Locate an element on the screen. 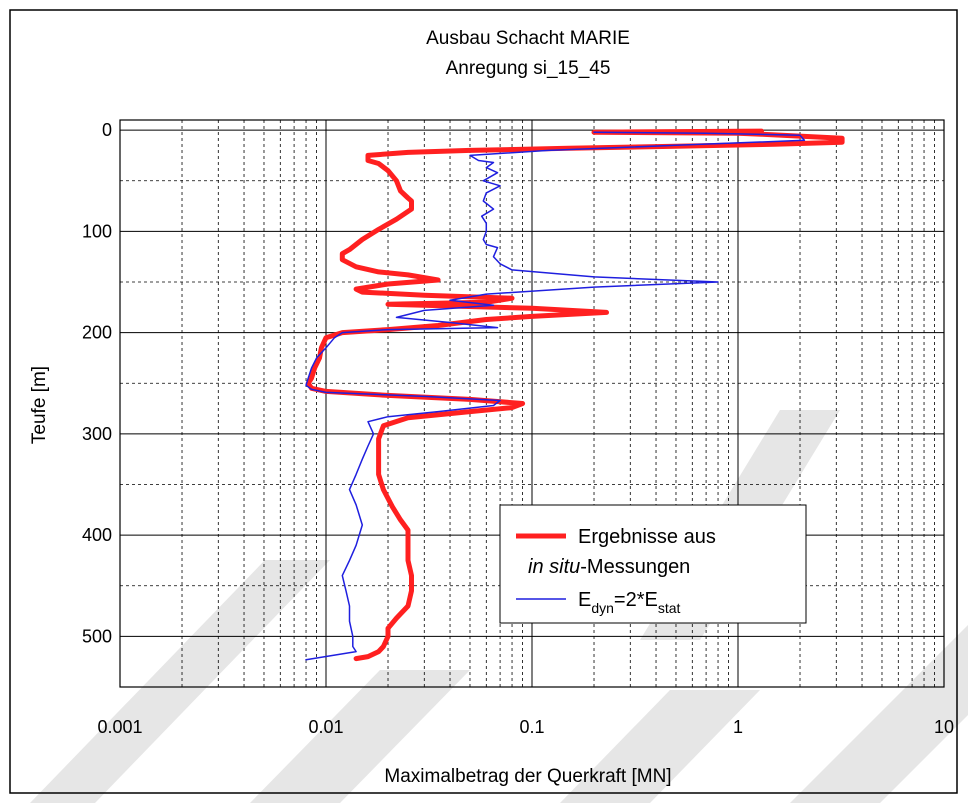  y-tick-label: 200 is located at coordinates (97, 333).